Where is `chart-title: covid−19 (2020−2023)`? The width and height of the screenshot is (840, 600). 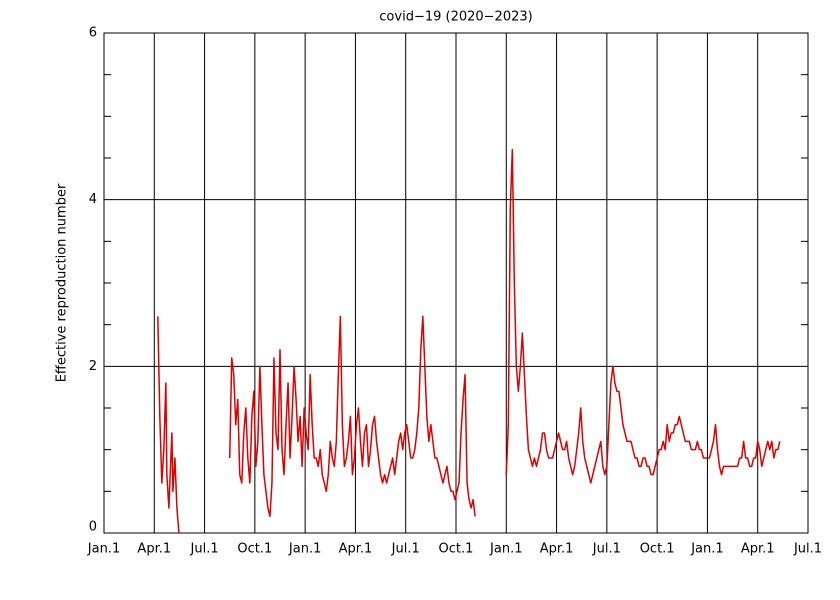
chart-title: covid−19 (2020−2023) is located at coordinates (455, 17).